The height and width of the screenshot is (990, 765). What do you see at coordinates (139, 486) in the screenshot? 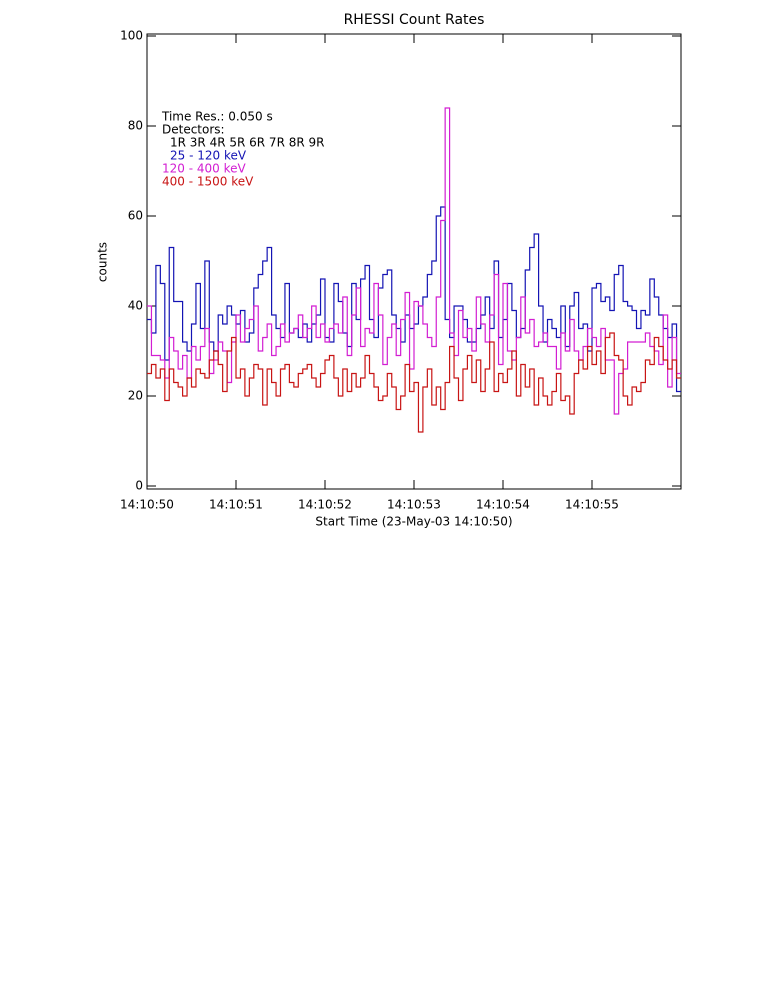
I see `y-tick-label: 0` at bounding box center [139, 486].